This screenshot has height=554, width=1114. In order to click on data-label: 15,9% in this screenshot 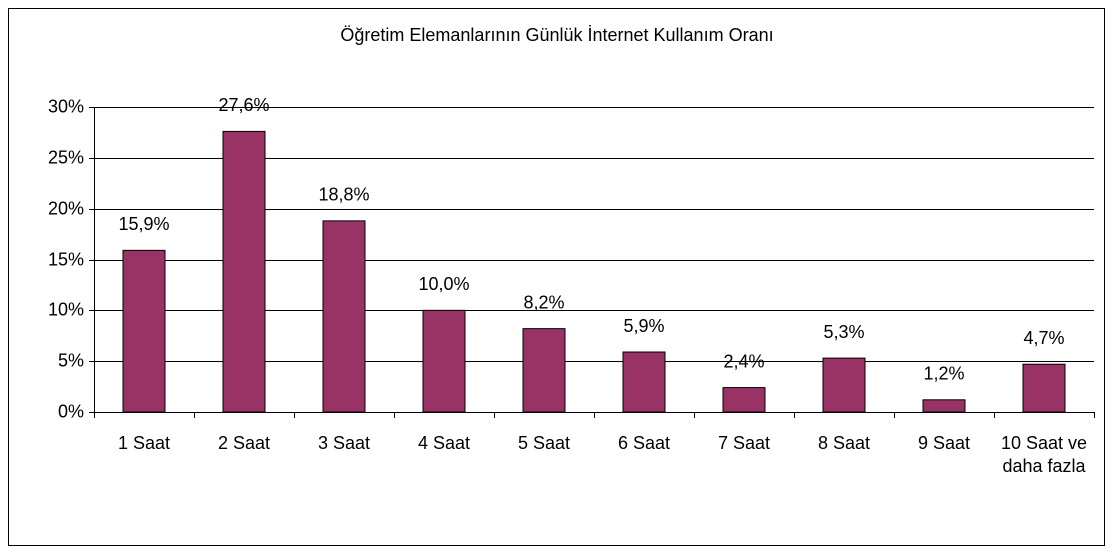, I will do `click(143, 224)`.